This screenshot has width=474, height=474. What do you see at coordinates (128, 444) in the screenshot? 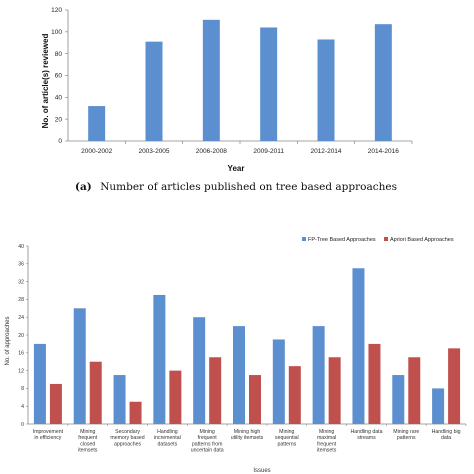
I see `chart-b-xtick-label-line: approaches` at bounding box center [128, 444].